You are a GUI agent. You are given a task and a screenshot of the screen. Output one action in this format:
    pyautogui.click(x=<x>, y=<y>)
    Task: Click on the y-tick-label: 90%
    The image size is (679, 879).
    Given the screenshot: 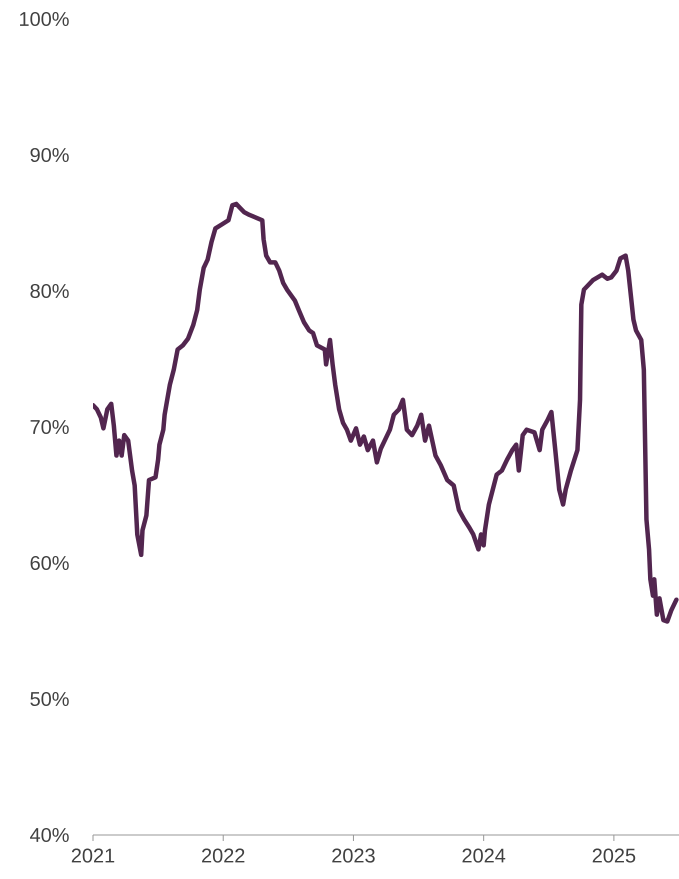 What is the action you would take?
    pyautogui.click(x=49, y=155)
    